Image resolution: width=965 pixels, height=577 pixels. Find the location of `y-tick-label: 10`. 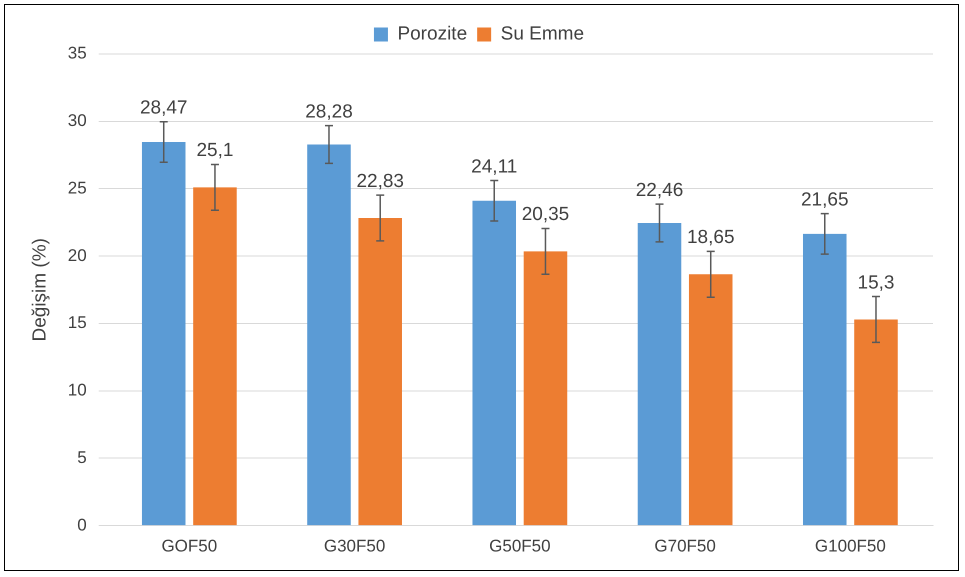

y-tick-label: 10 is located at coordinates (77, 390).